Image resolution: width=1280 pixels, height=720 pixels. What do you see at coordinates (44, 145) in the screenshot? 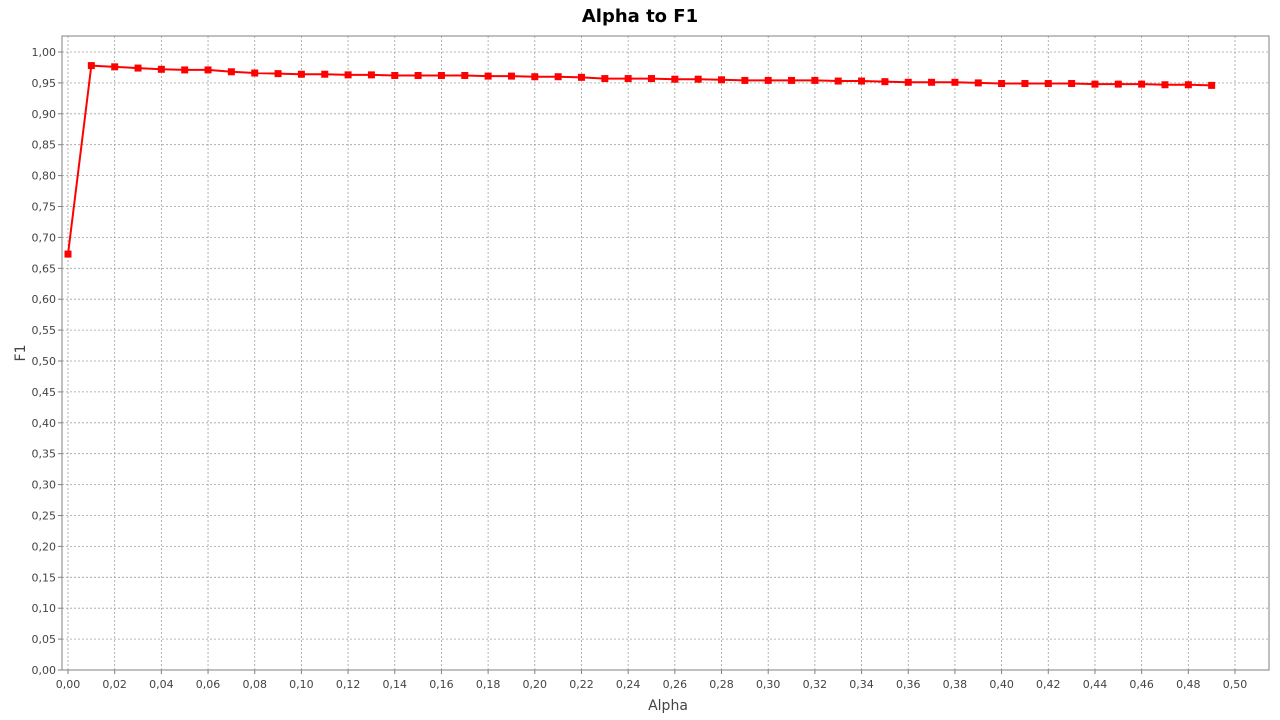
I see `y-tick-label: 0,85` at bounding box center [44, 145].